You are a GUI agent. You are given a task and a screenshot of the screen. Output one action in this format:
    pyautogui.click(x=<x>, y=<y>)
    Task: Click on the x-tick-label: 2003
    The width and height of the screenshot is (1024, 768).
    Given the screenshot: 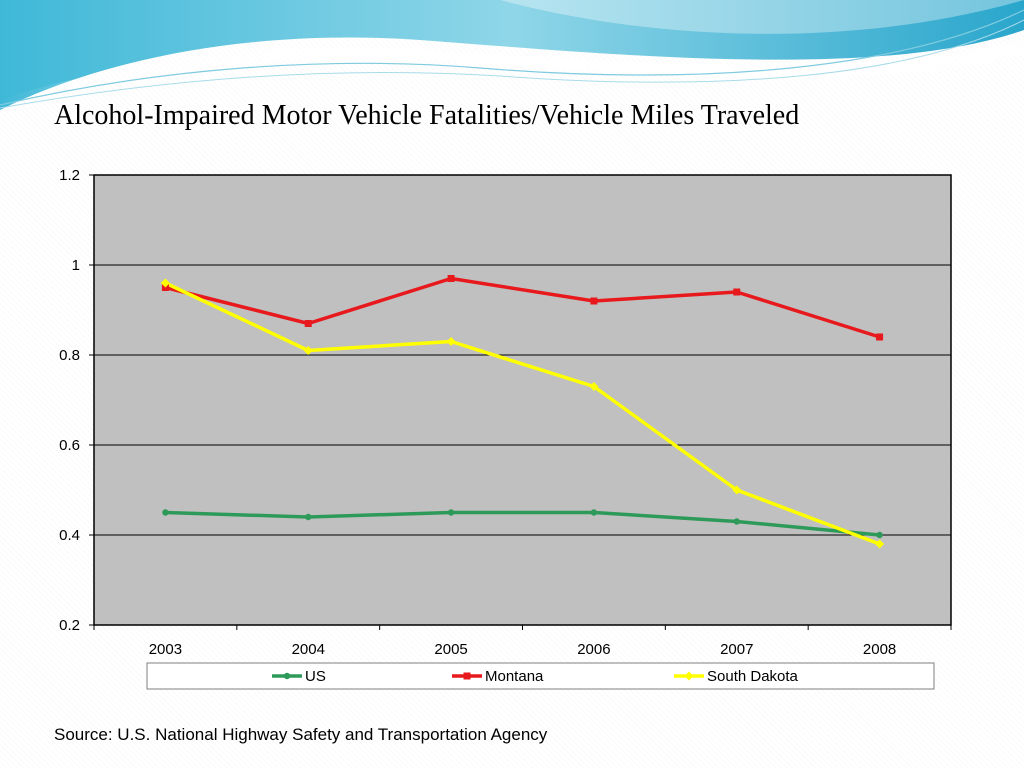 What is the action you would take?
    pyautogui.click(x=165, y=649)
    